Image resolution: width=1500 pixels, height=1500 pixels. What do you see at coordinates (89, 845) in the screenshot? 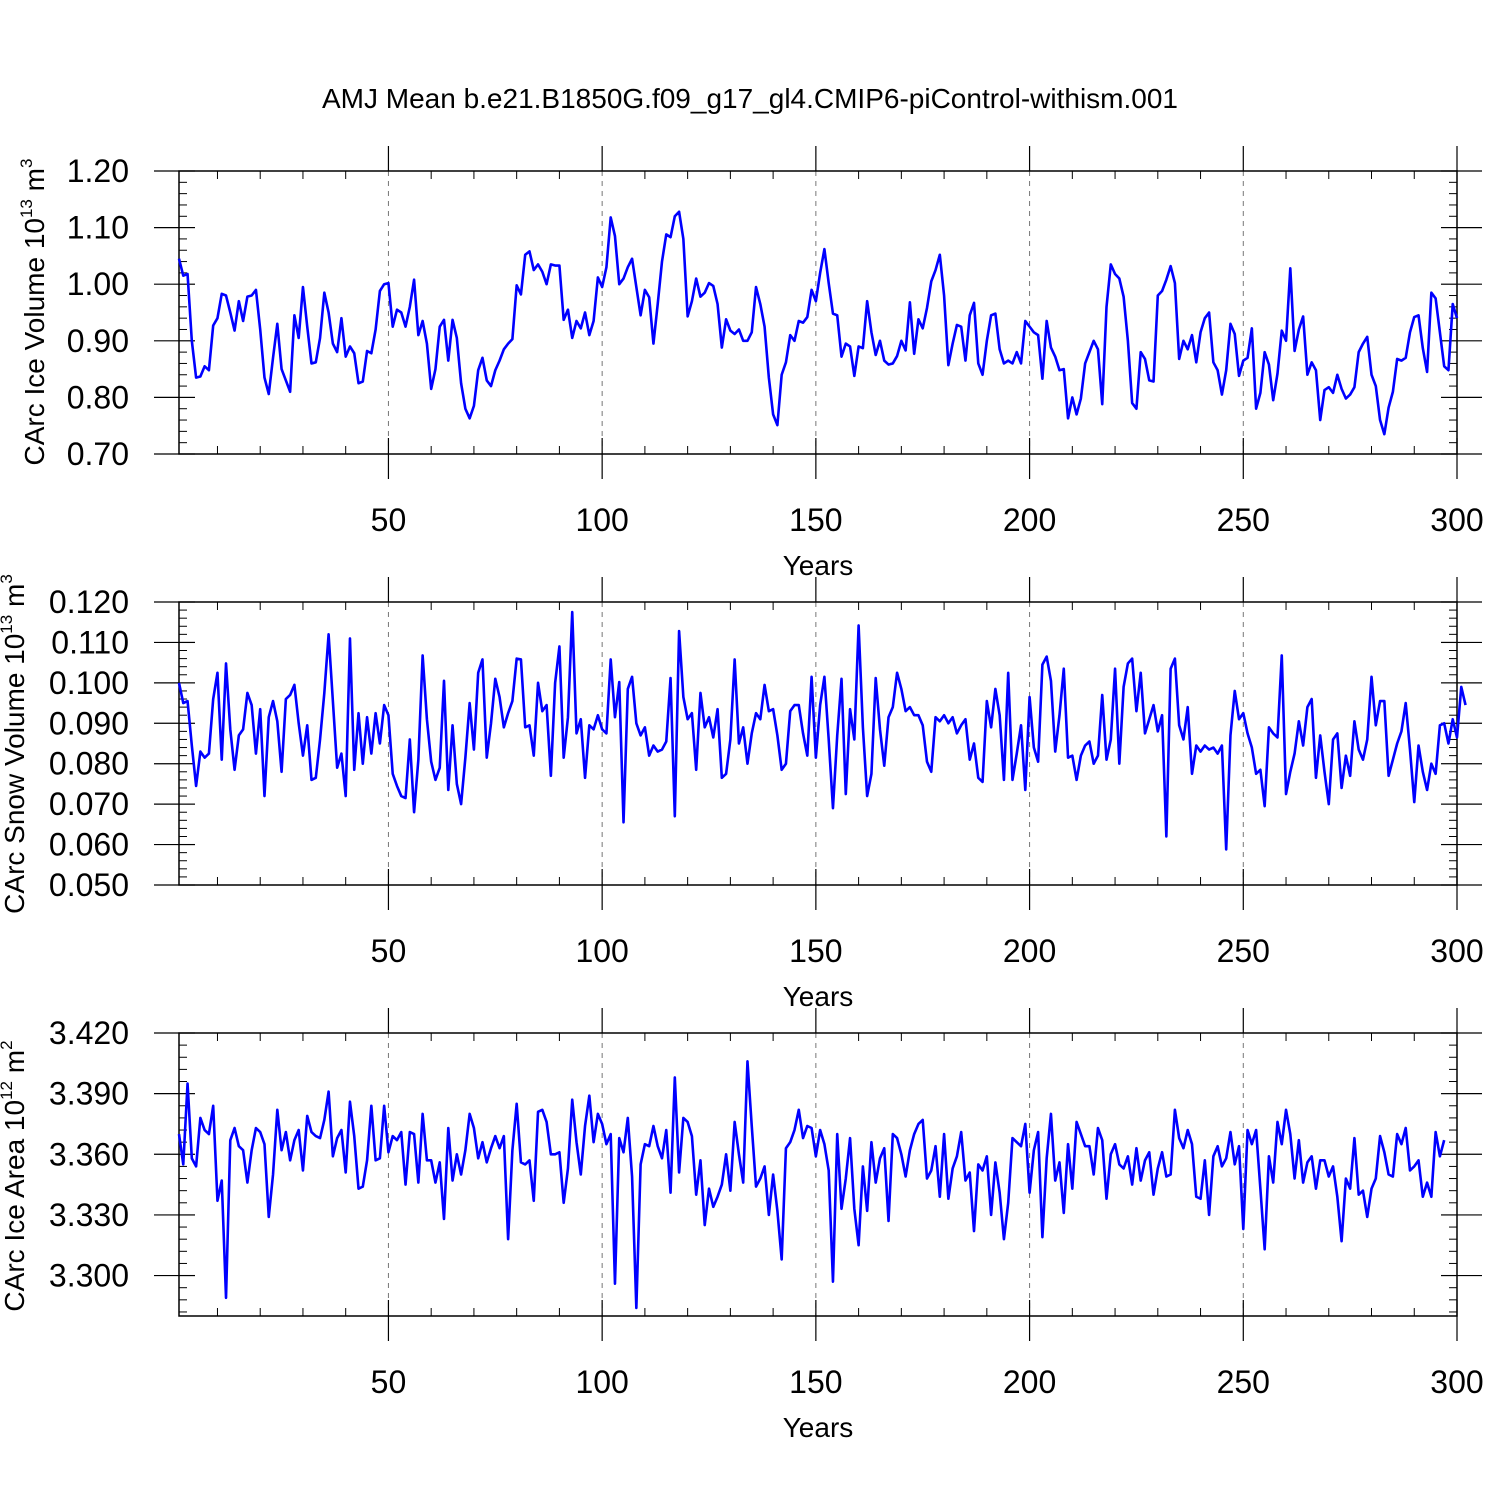
I see `y-tick-label: 0.060` at bounding box center [89, 845].